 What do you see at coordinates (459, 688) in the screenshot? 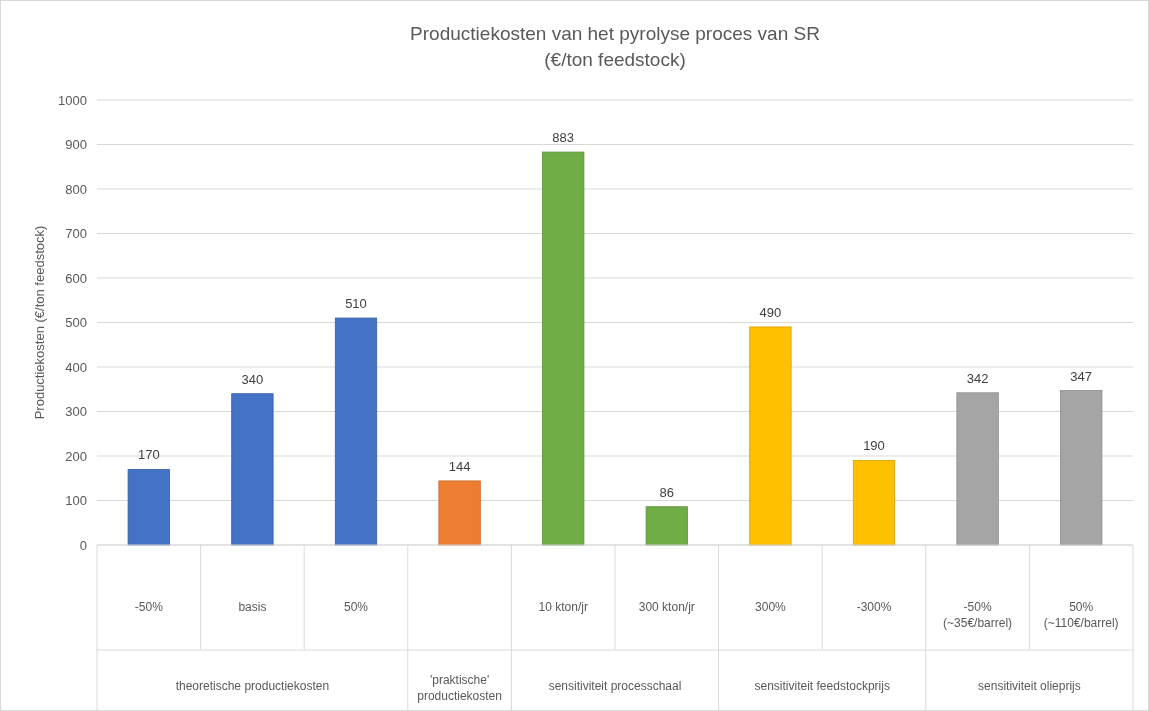
I see `text: 'praktische' productiekosten` at bounding box center [459, 688].